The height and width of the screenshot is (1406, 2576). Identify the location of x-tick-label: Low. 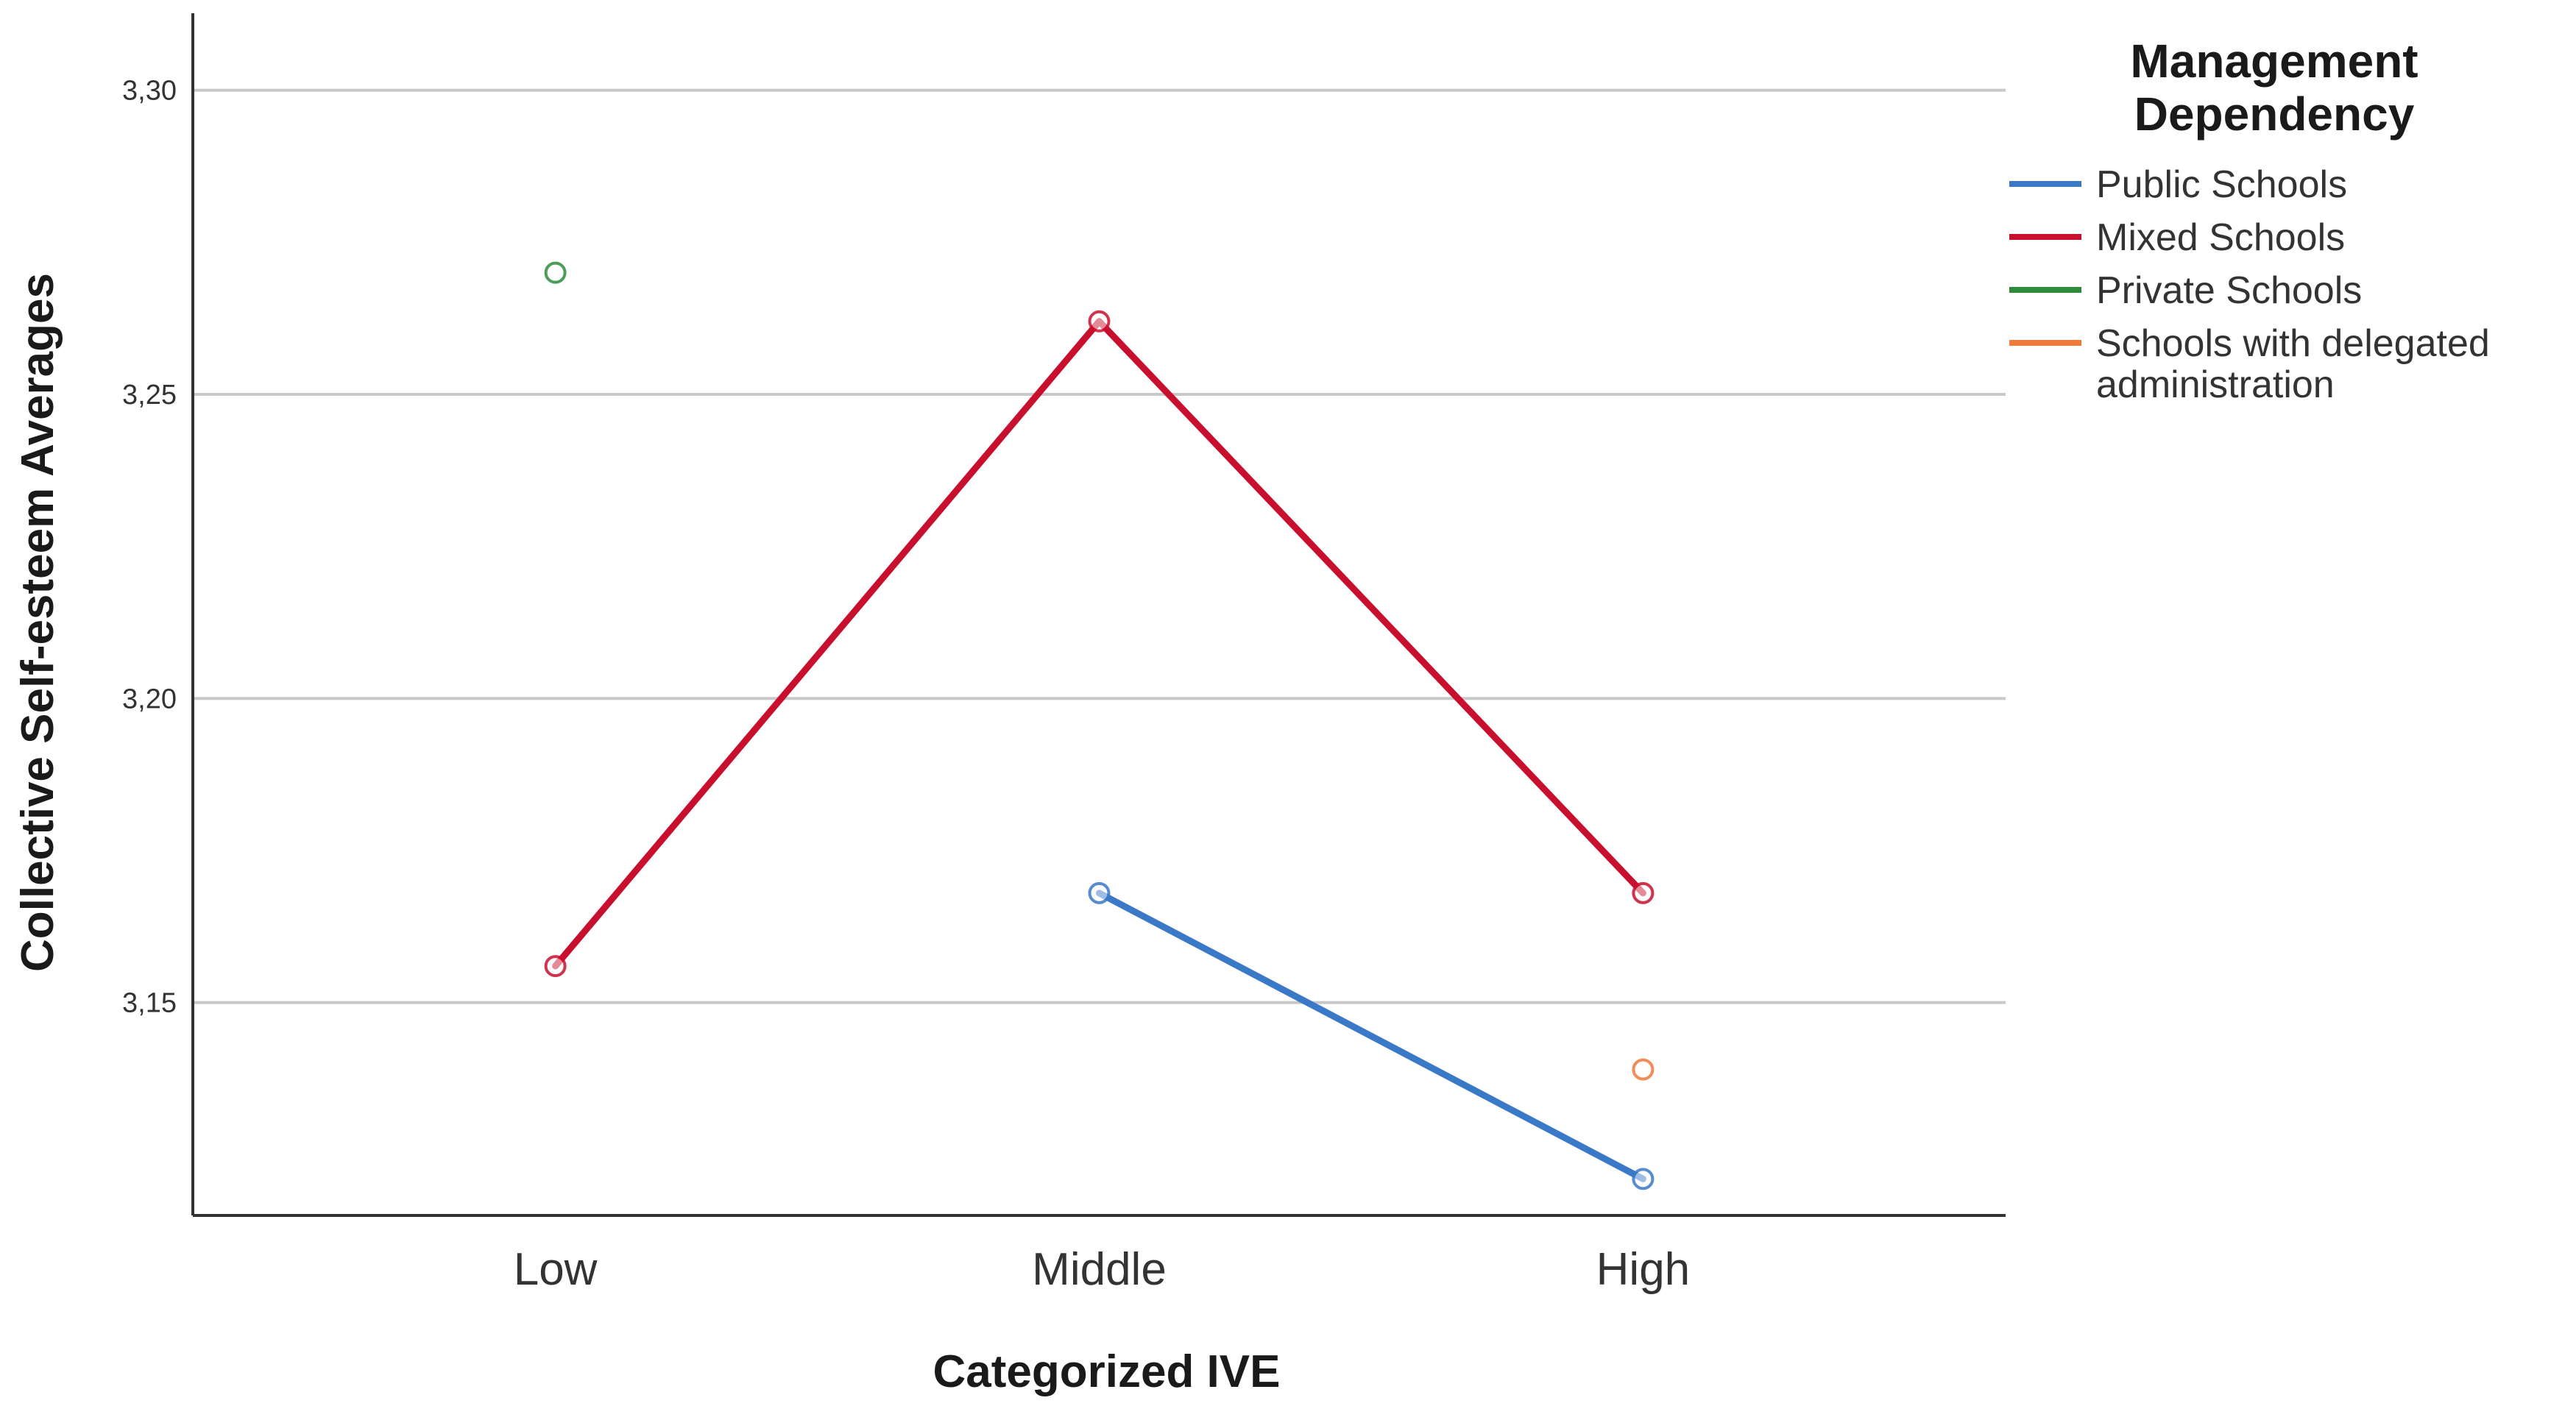
(556, 1269).